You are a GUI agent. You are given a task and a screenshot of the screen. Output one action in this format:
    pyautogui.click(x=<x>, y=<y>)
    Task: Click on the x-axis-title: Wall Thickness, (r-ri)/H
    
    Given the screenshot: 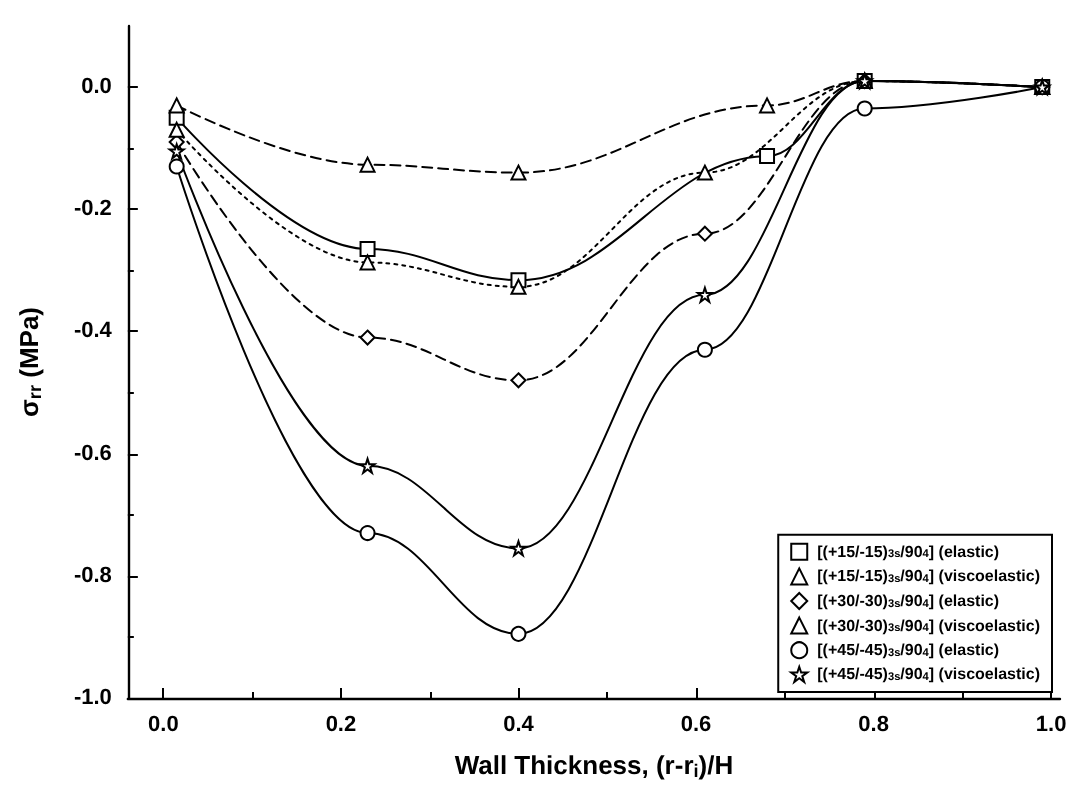 What is the action you would take?
    pyautogui.click(x=594, y=765)
    